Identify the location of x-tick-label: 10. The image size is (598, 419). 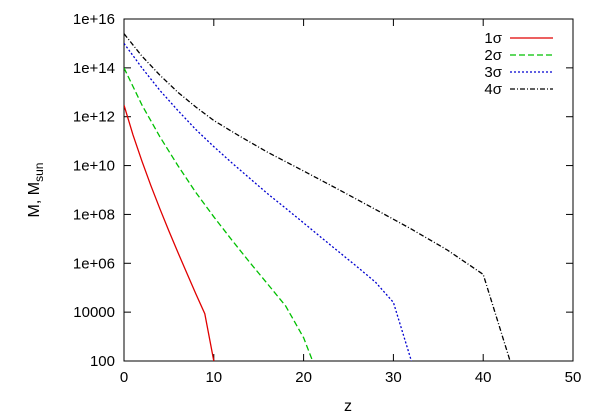
(213, 377).